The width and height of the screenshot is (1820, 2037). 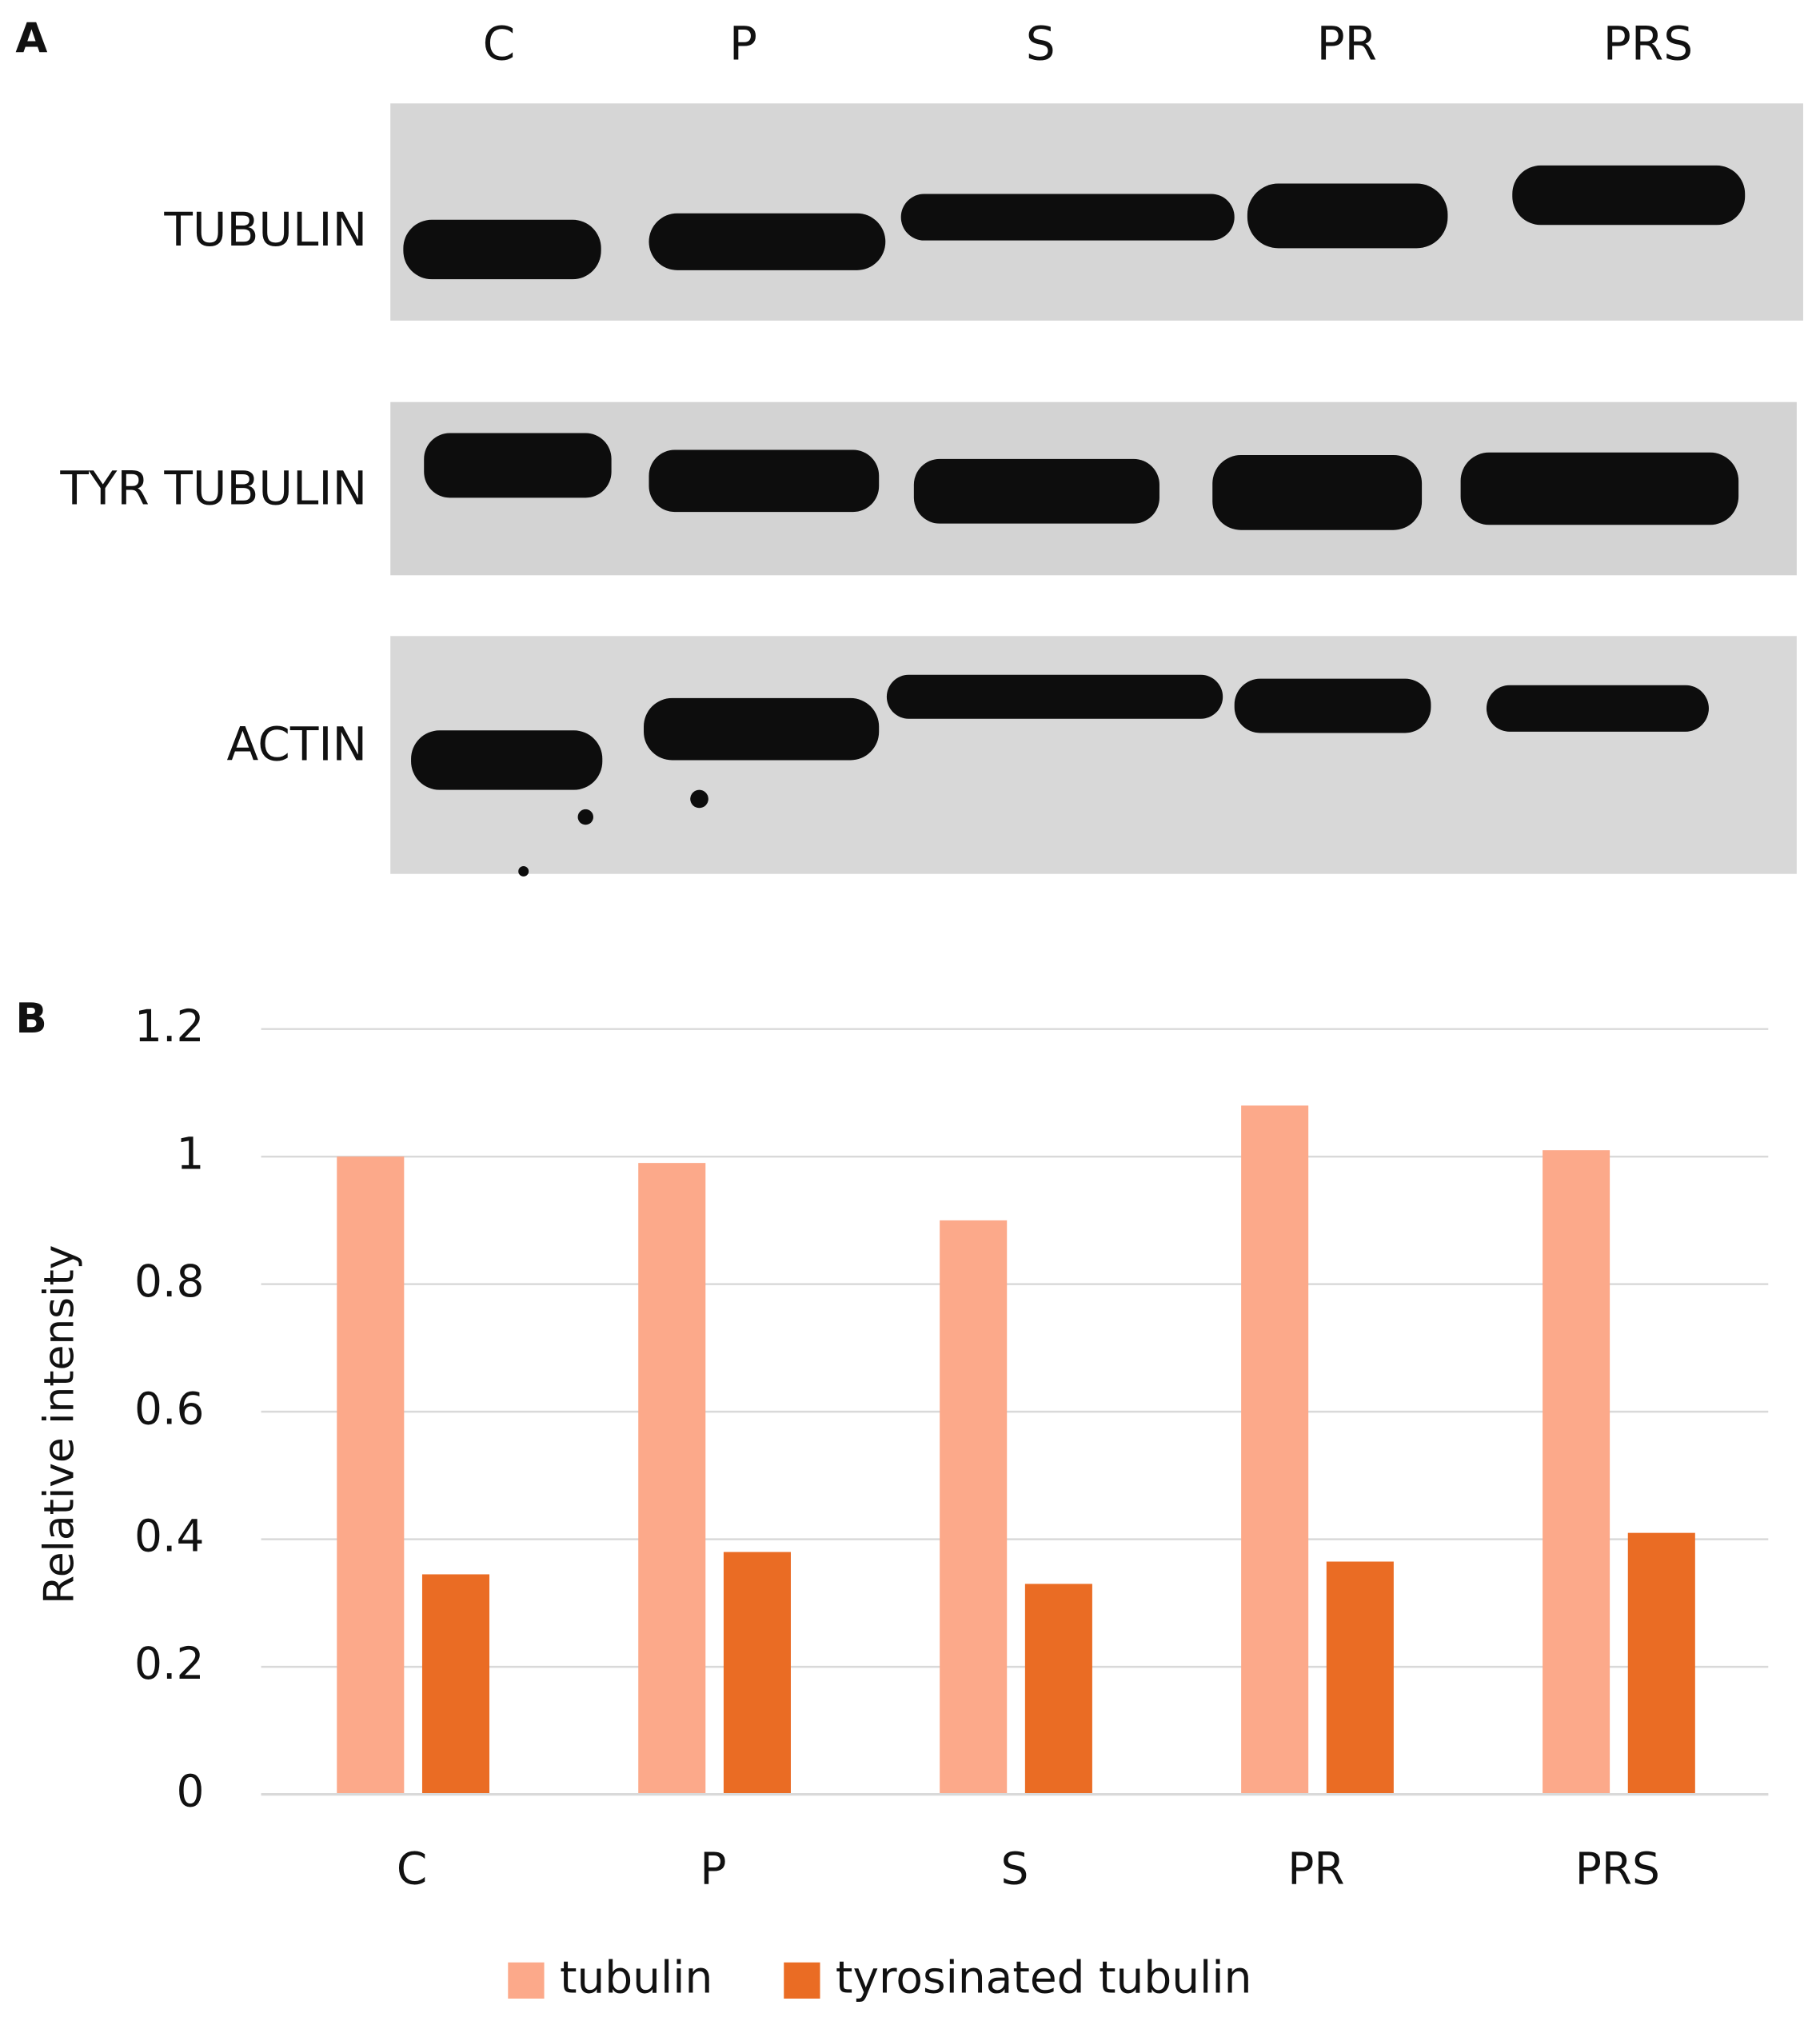 What do you see at coordinates (1315, 1869) in the screenshot?
I see `x-tick-label: PR` at bounding box center [1315, 1869].